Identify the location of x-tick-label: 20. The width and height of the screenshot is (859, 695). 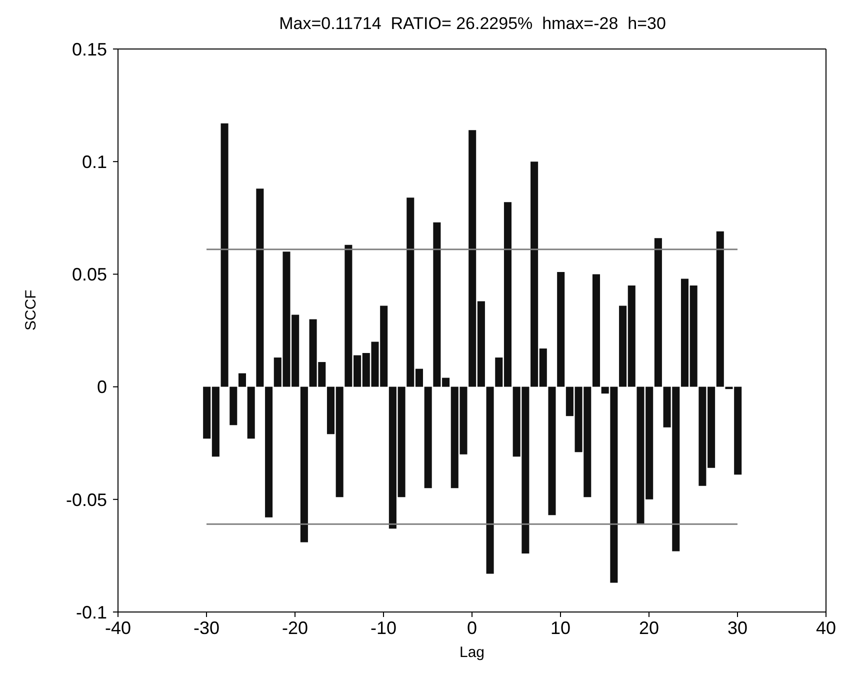
(649, 628).